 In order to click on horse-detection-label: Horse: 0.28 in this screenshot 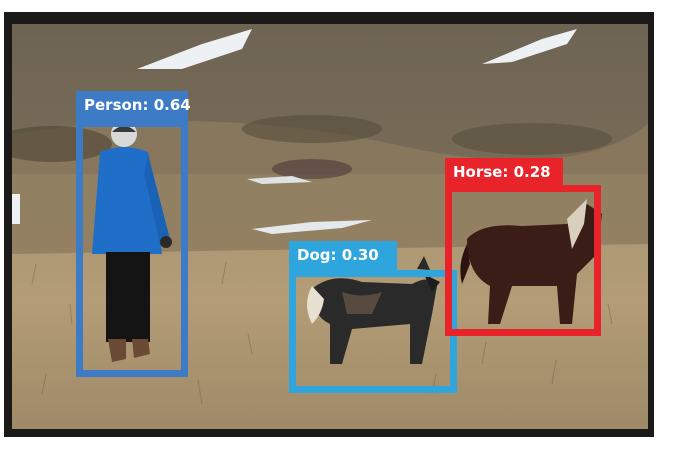, I will do `click(504, 173)`.